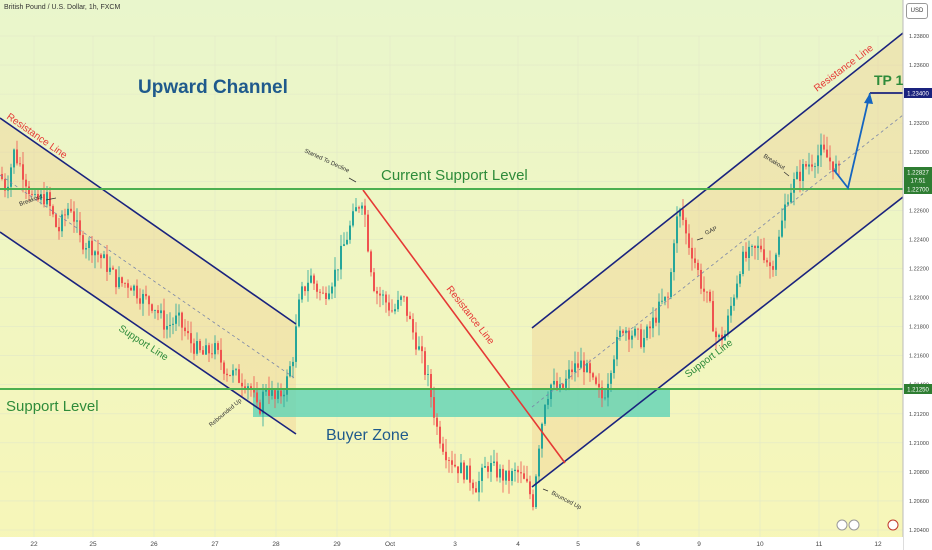 The image size is (932, 550). I want to click on tp1-label: TP 1, so click(889, 80).